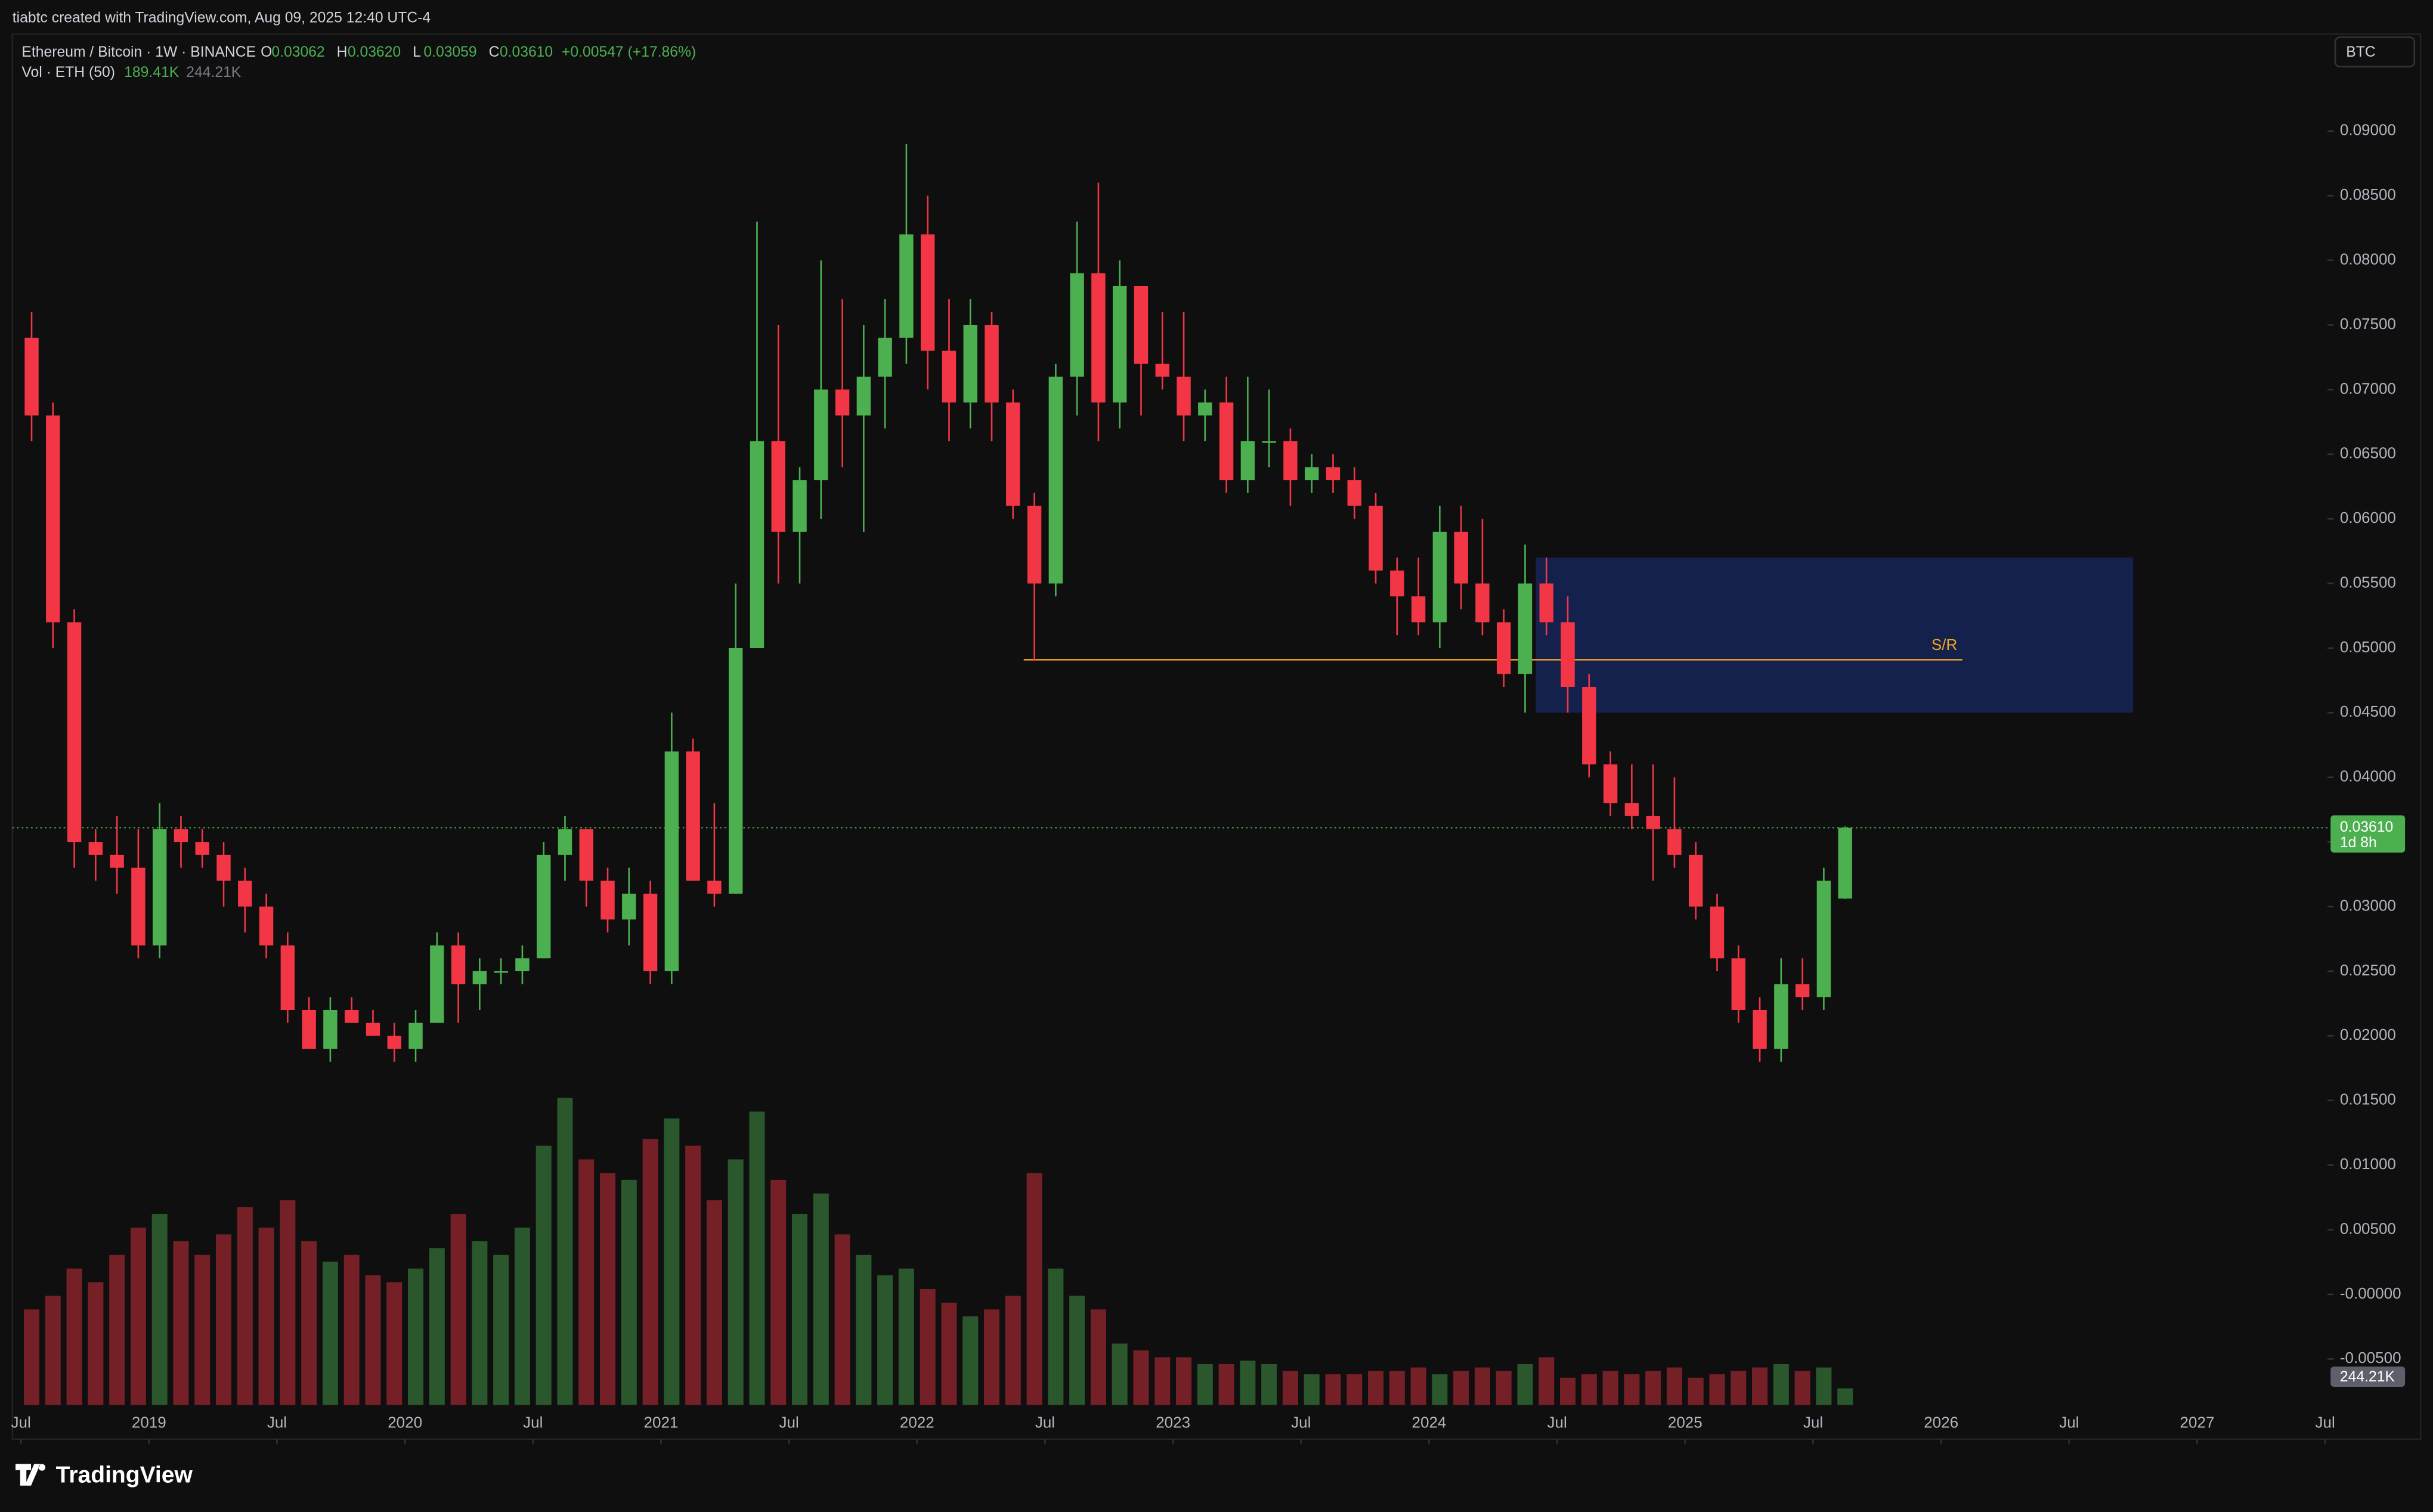 This screenshot has height=1512, width=2433. Describe the element at coordinates (2368, 388) in the screenshot. I see `y-tick-label: 0.07000` at that location.